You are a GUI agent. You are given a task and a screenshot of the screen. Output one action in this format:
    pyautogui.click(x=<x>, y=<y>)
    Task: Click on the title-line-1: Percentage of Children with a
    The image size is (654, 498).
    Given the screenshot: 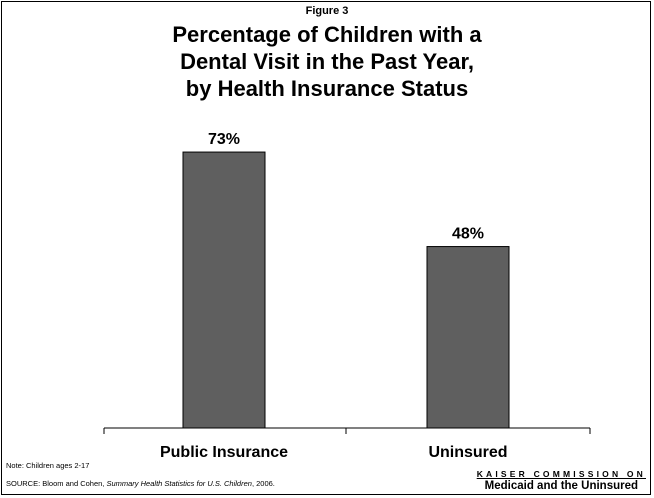 What is the action you would take?
    pyautogui.click(x=327, y=34)
    